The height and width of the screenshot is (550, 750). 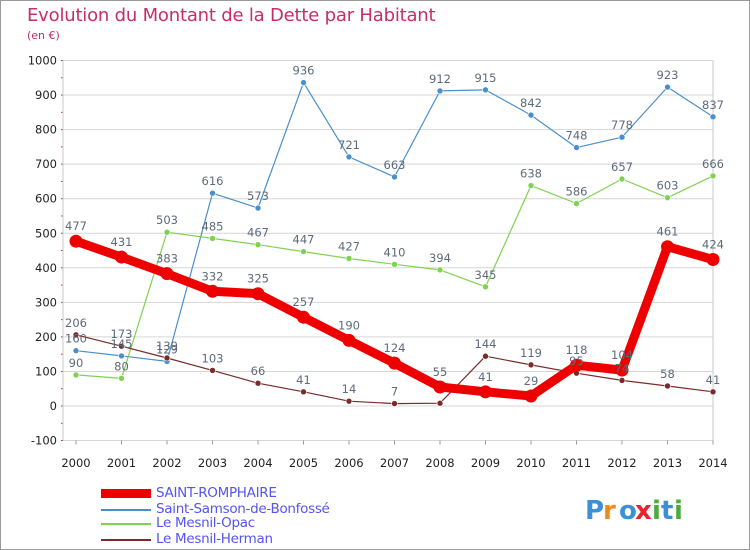 What do you see at coordinates (531, 353) in the screenshot?
I see `data-label-le-mesnil-herman: 119` at bounding box center [531, 353].